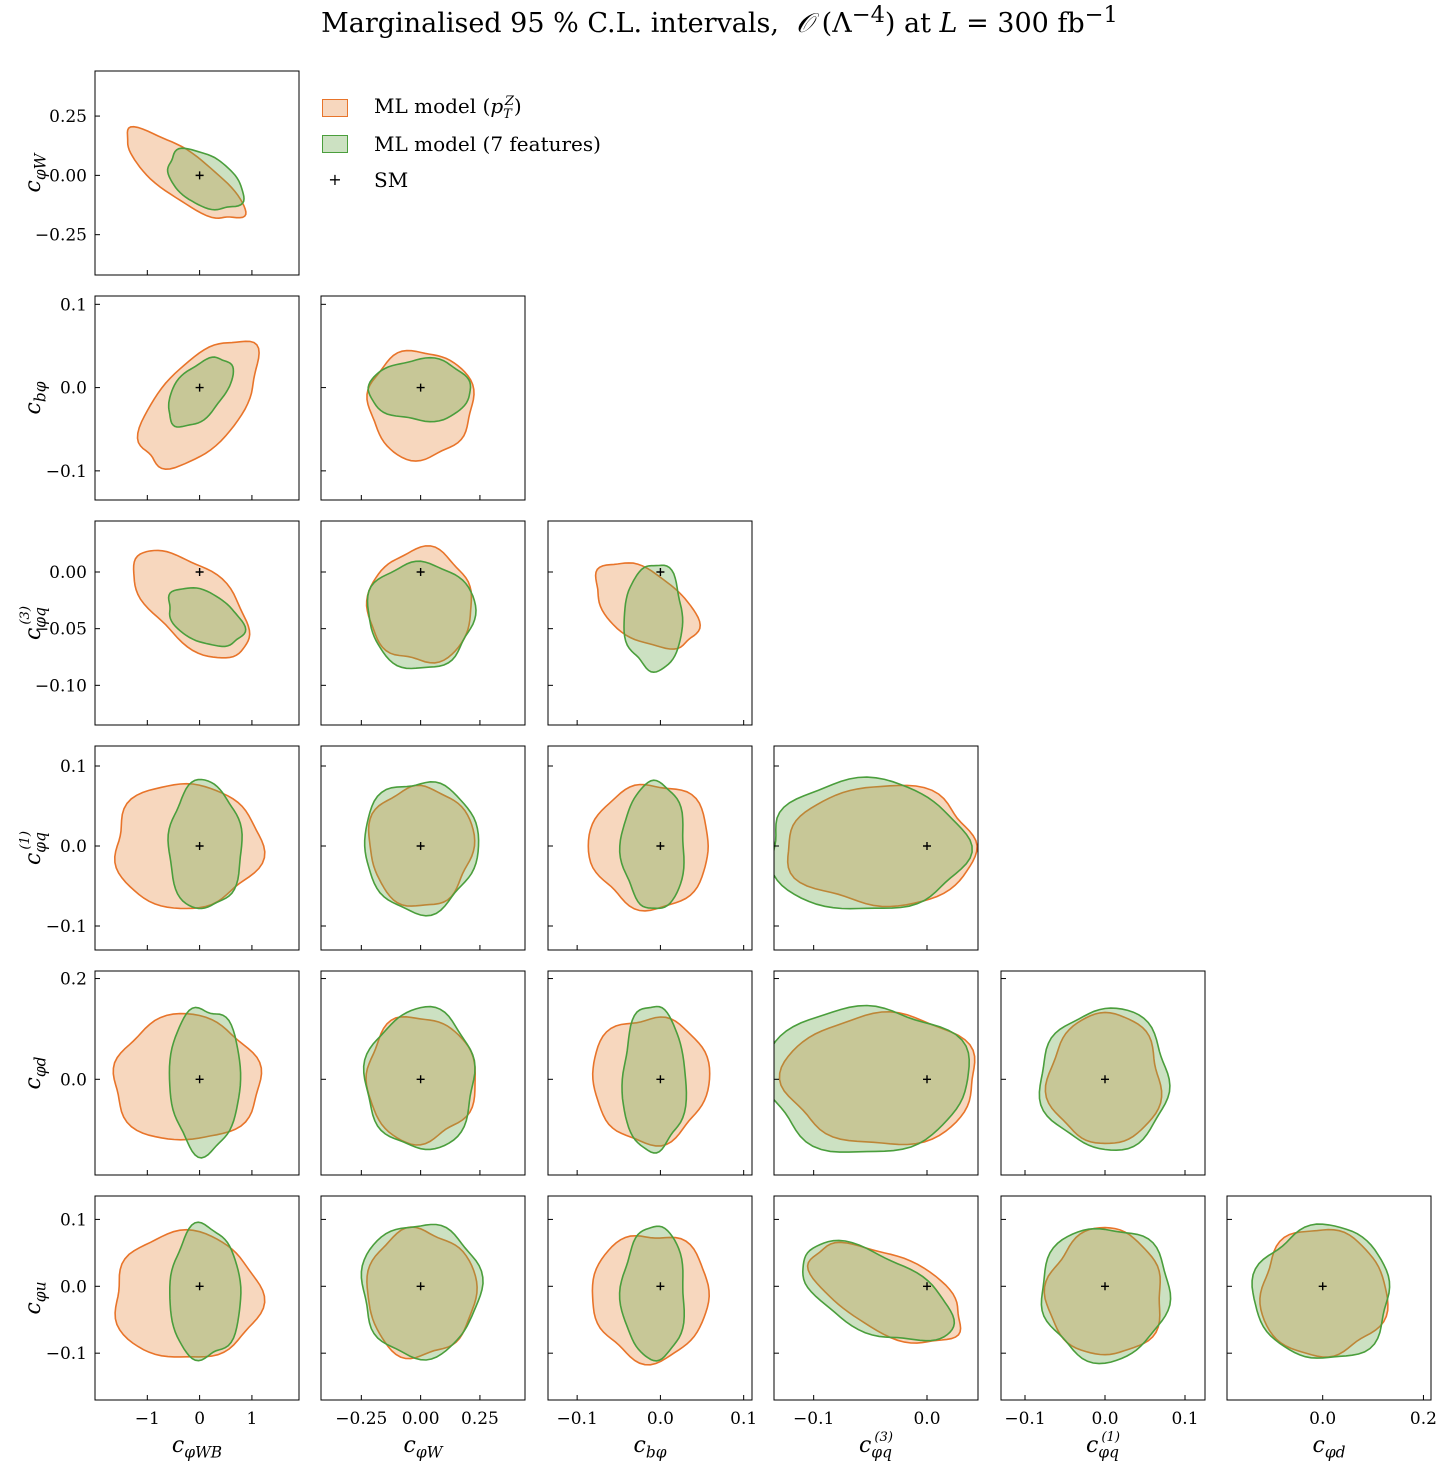 The image size is (1439, 1463). What do you see at coordinates (35, 1072) in the screenshot?
I see `y-axis-label: cφd` at bounding box center [35, 1072].